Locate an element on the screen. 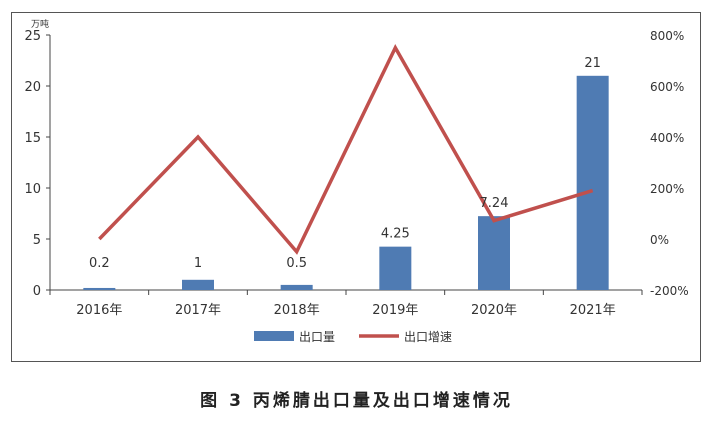  x-tick-label: 2018年 is located at coordinates (297, 310).